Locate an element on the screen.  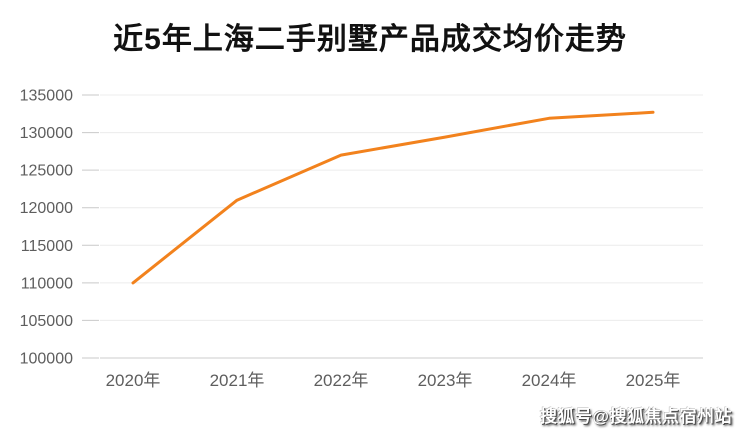
x-axis-label: 2023年 is located at coordinates (445, 380).